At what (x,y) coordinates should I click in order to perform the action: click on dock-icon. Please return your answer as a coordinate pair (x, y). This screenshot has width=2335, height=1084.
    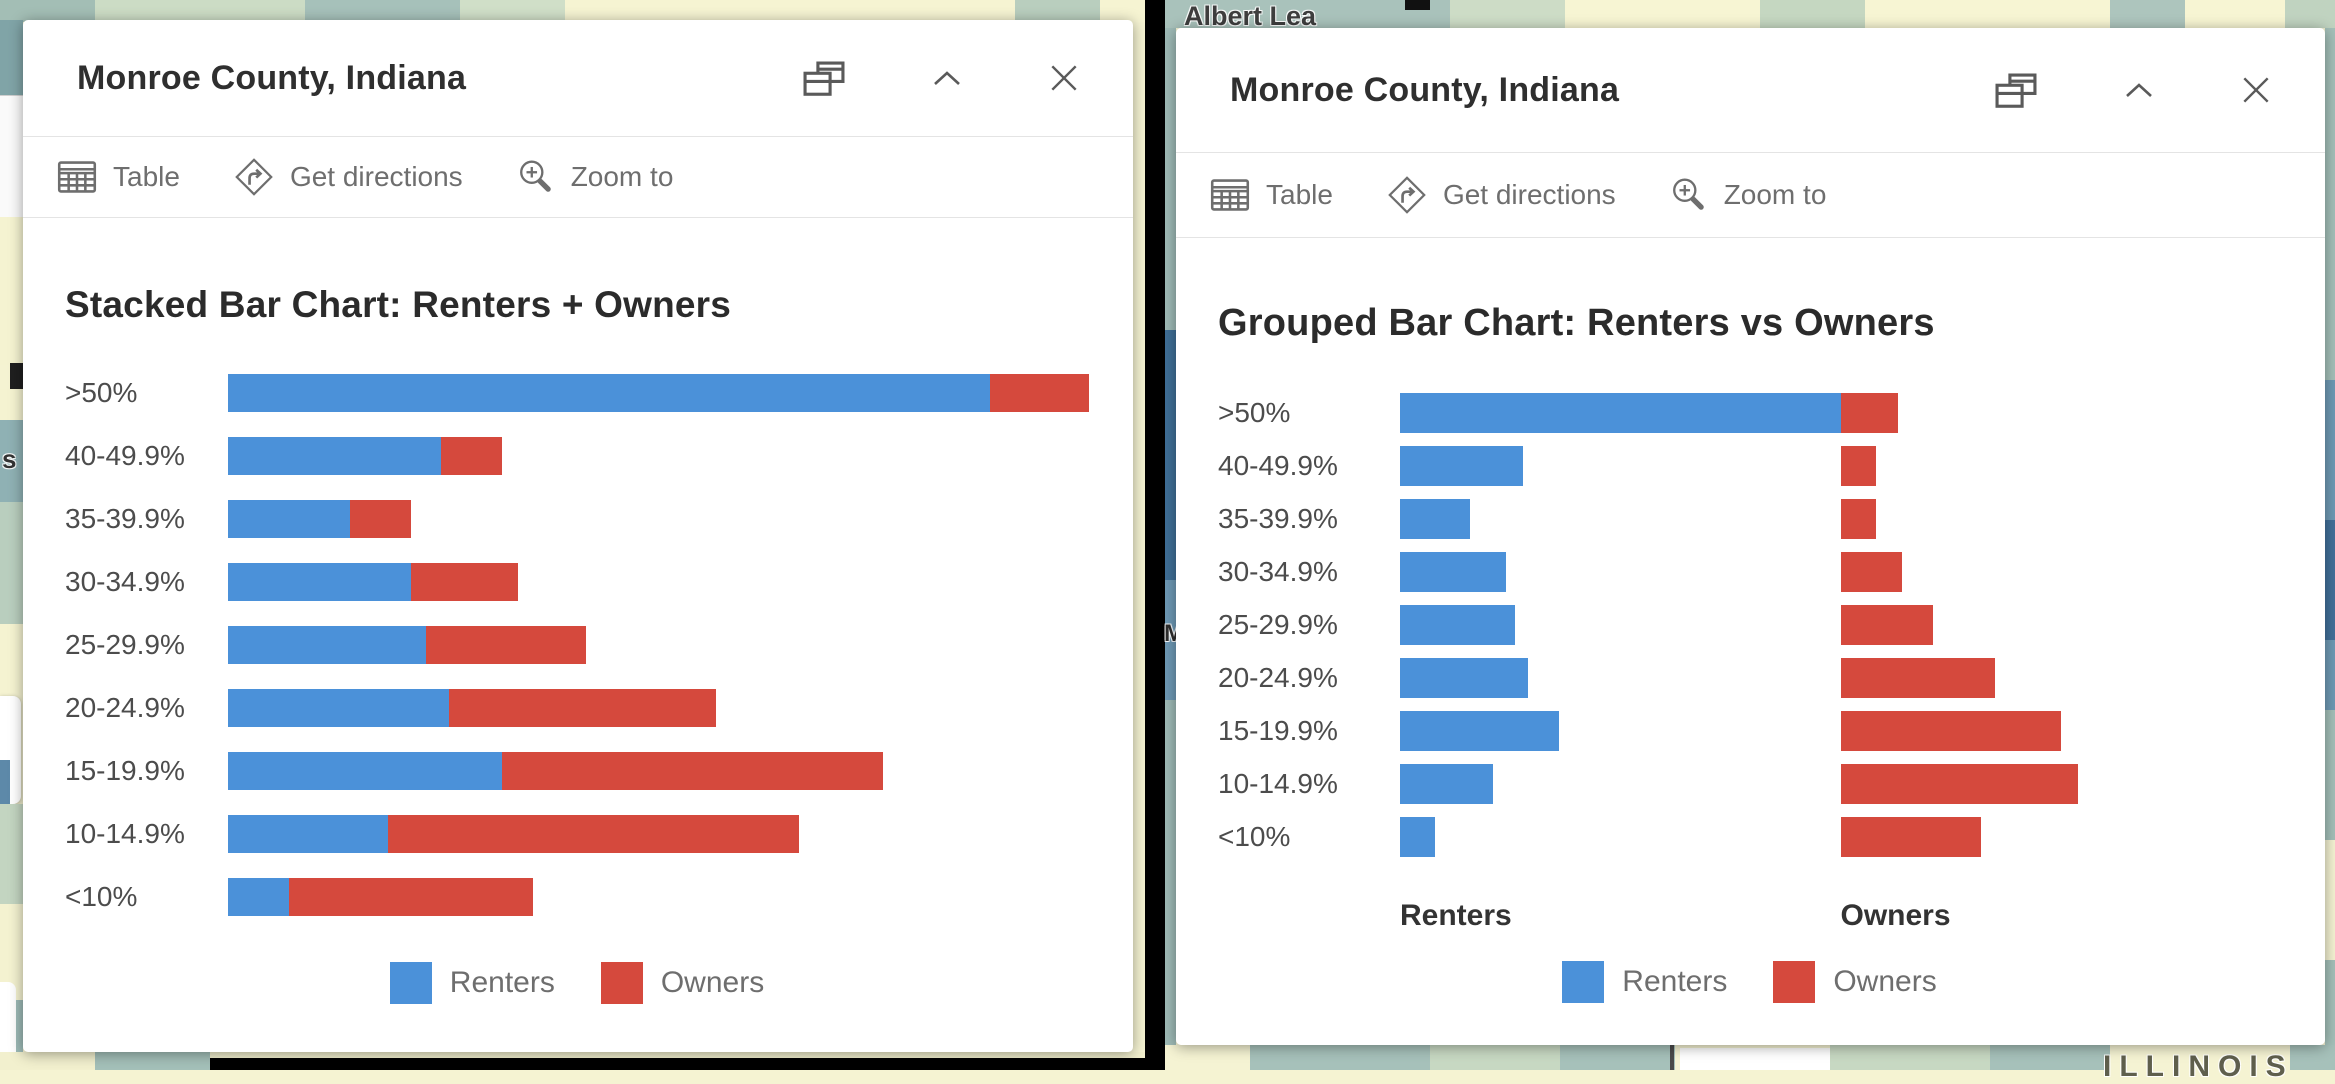
    Looking at the image, I should click on (2016, 90).